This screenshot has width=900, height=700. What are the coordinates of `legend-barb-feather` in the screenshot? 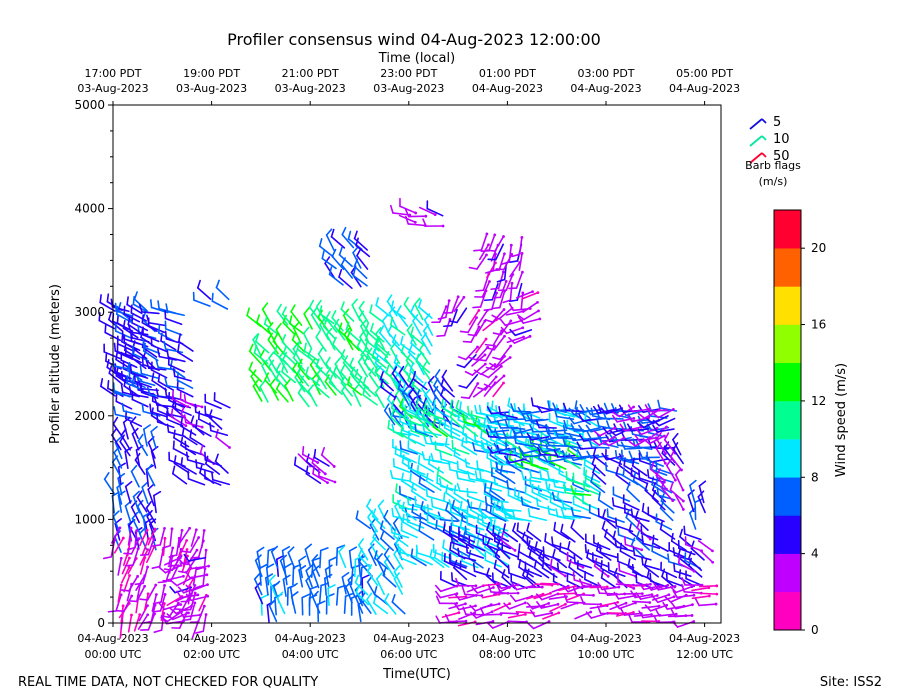 It's located at (764, 138).